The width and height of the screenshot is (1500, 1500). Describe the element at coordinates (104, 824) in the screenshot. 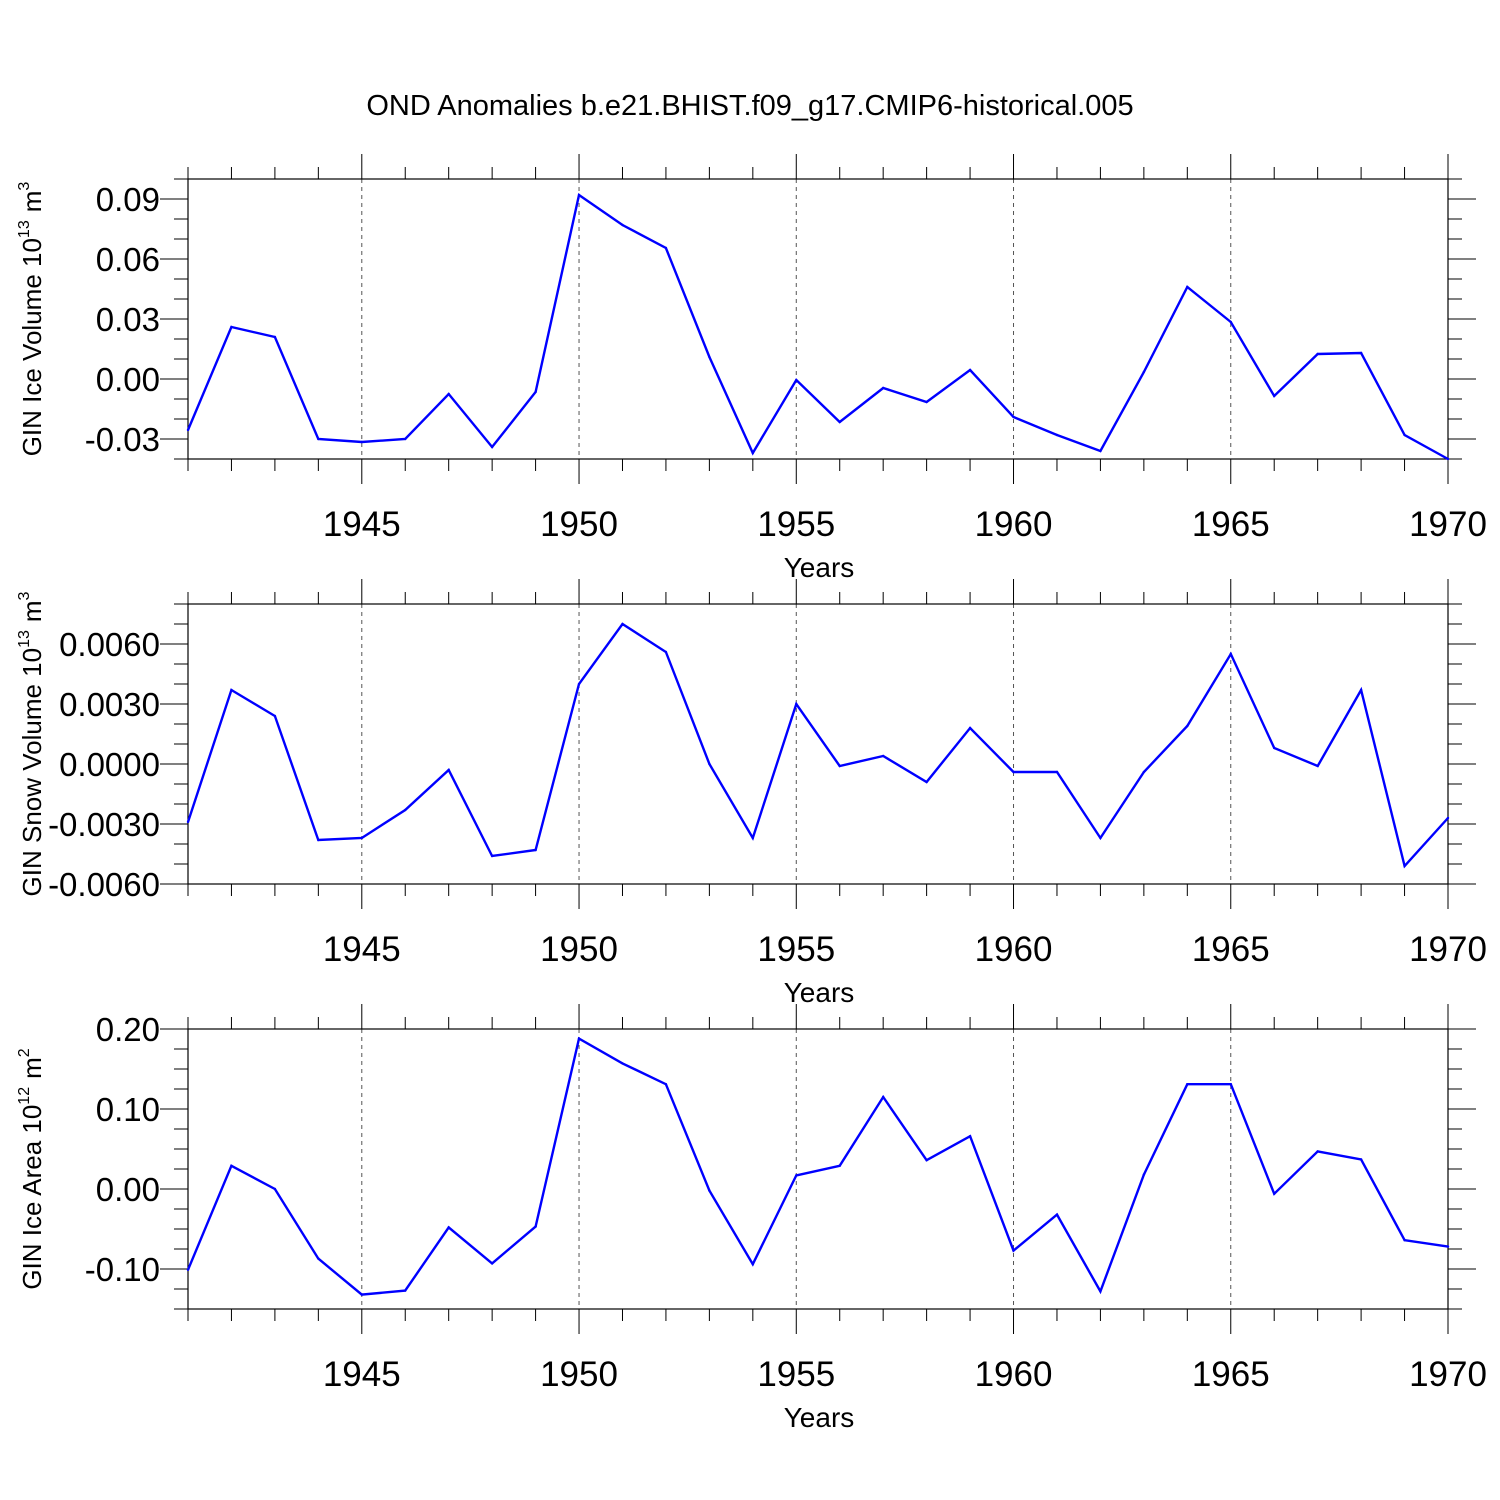

I see `y-tick-label: -0.0030` at that location.